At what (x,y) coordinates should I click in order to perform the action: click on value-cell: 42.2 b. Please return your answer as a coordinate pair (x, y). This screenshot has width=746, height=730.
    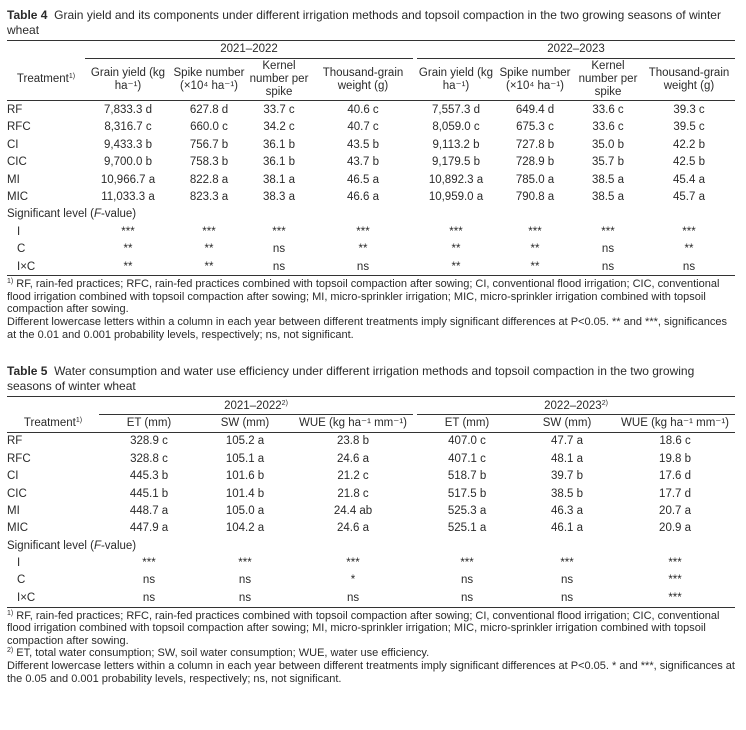
    Looking at the image, I should click on (689, 144).